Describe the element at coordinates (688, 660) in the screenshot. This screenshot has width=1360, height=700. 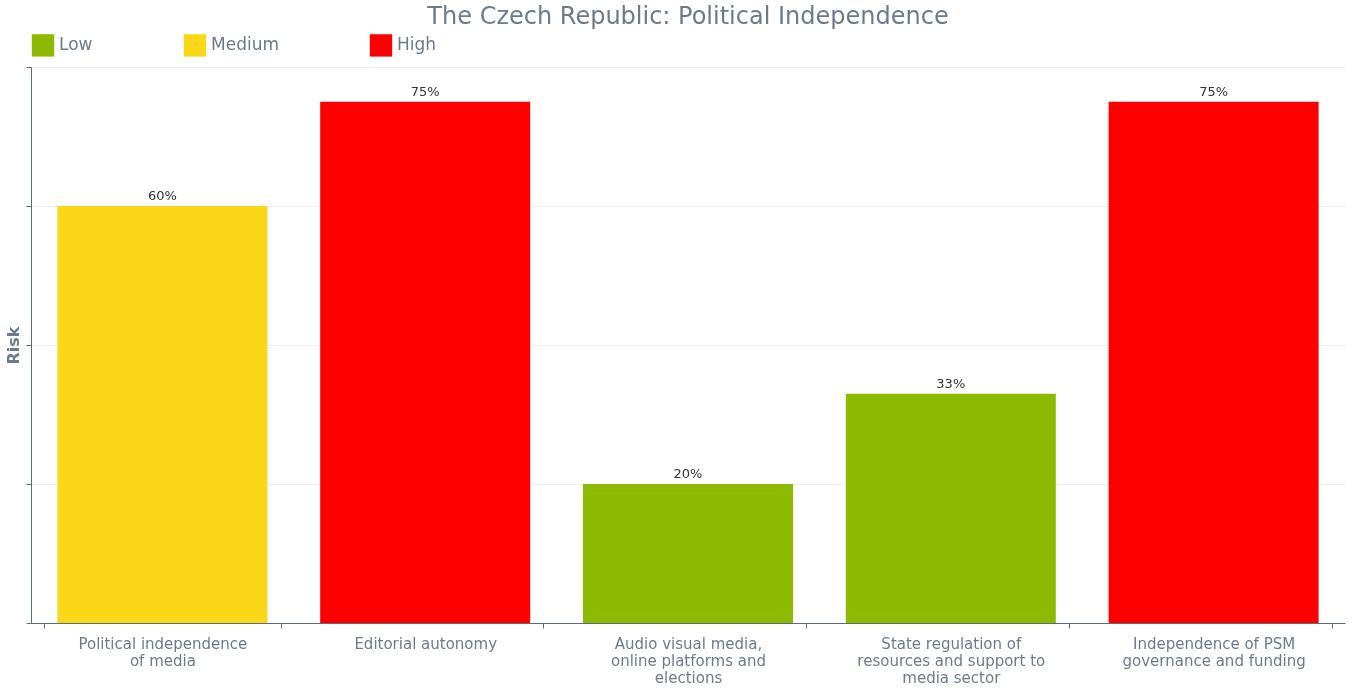
I see `x-tick-label: Audio visual media, online platforms and elections` at that location.